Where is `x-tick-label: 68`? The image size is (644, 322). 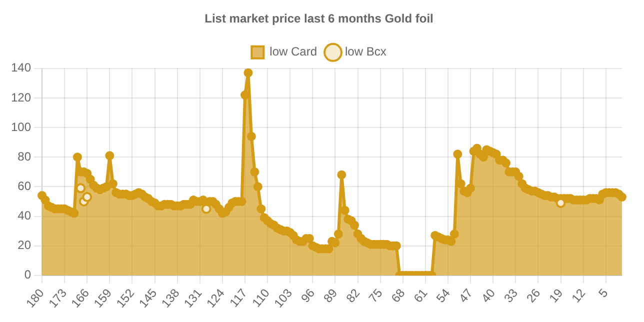 x-tick-label: 68 is located at coordinates (398, 296).